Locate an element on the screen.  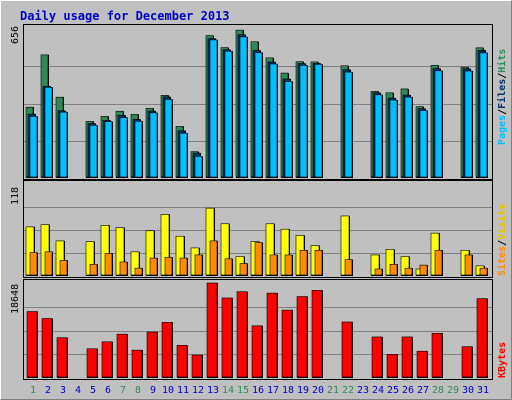
x-axis-day-label: 25 is located at coordinates (393, 390).